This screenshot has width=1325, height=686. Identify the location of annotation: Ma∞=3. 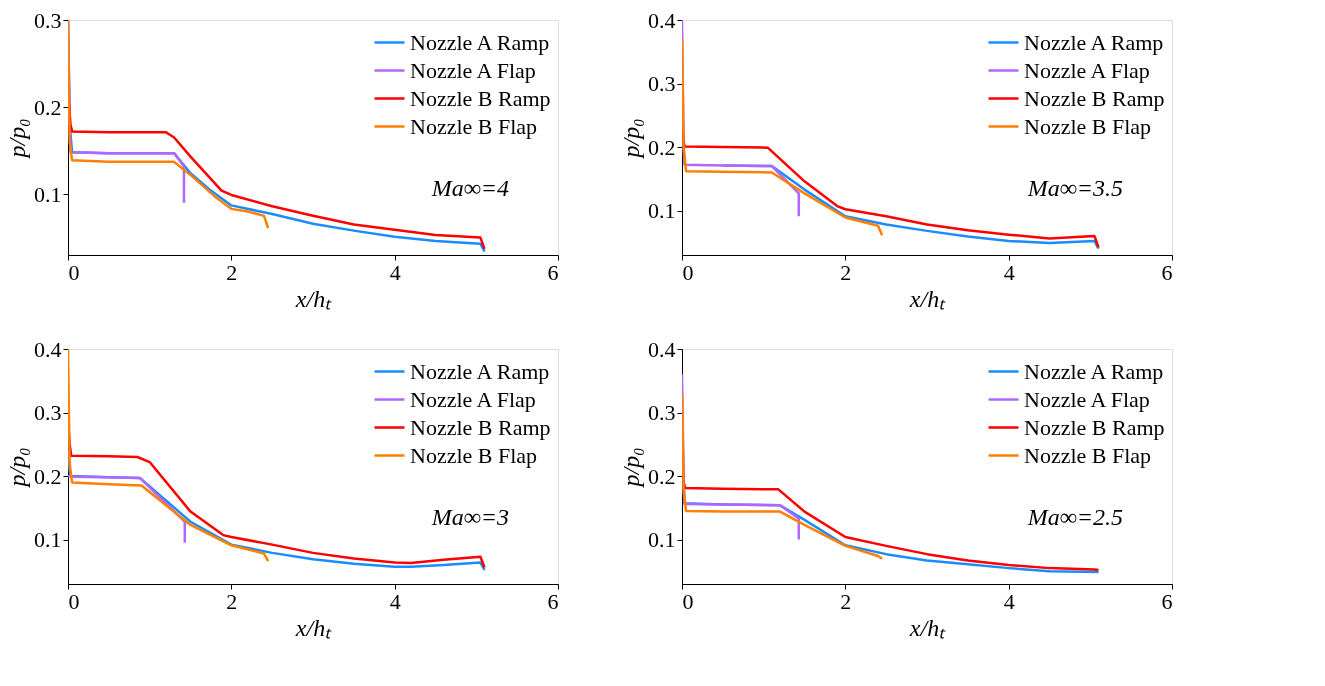
(469, 517).